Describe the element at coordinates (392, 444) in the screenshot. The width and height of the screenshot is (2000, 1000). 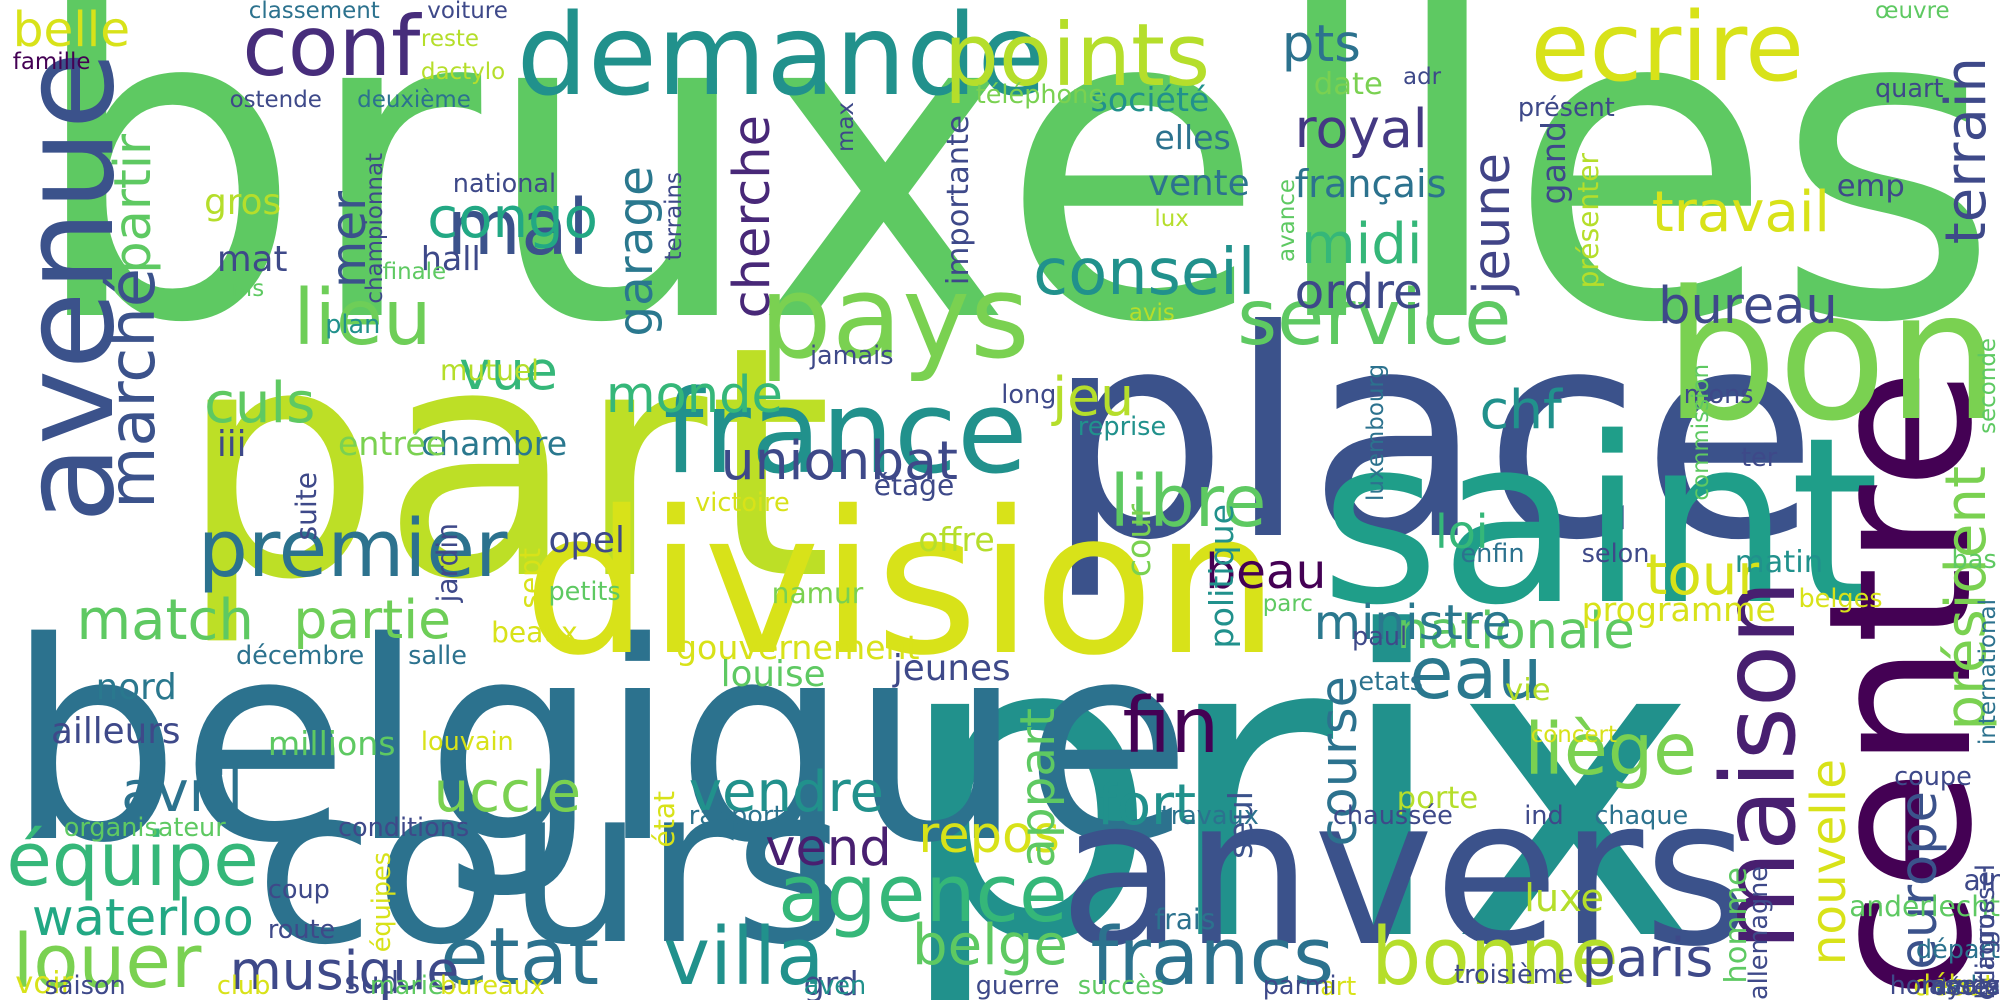
I see `word: entrée` at that location.